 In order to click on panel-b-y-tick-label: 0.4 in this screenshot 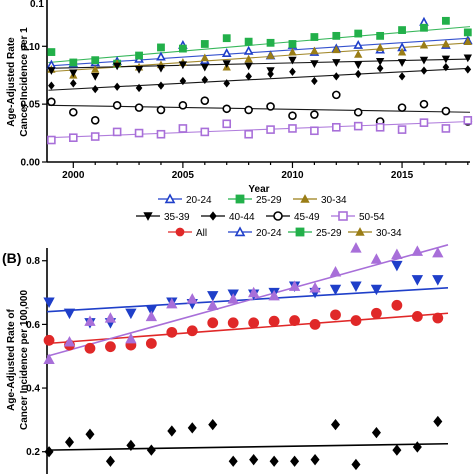, I will do `click(33, 389)`.